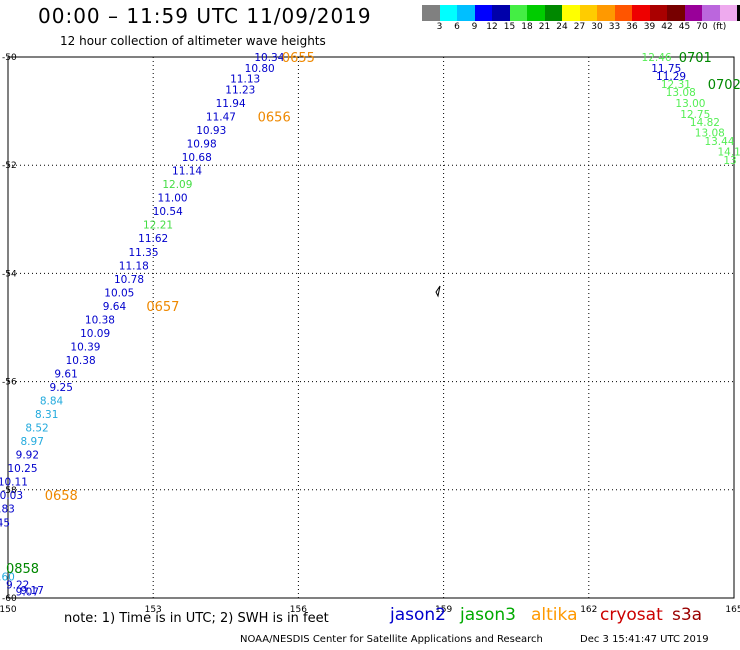  What do you see at coordinates (527, 27) in the screenshot?
I see `color-scale-tick: 18` at bounding box center [527, 27].